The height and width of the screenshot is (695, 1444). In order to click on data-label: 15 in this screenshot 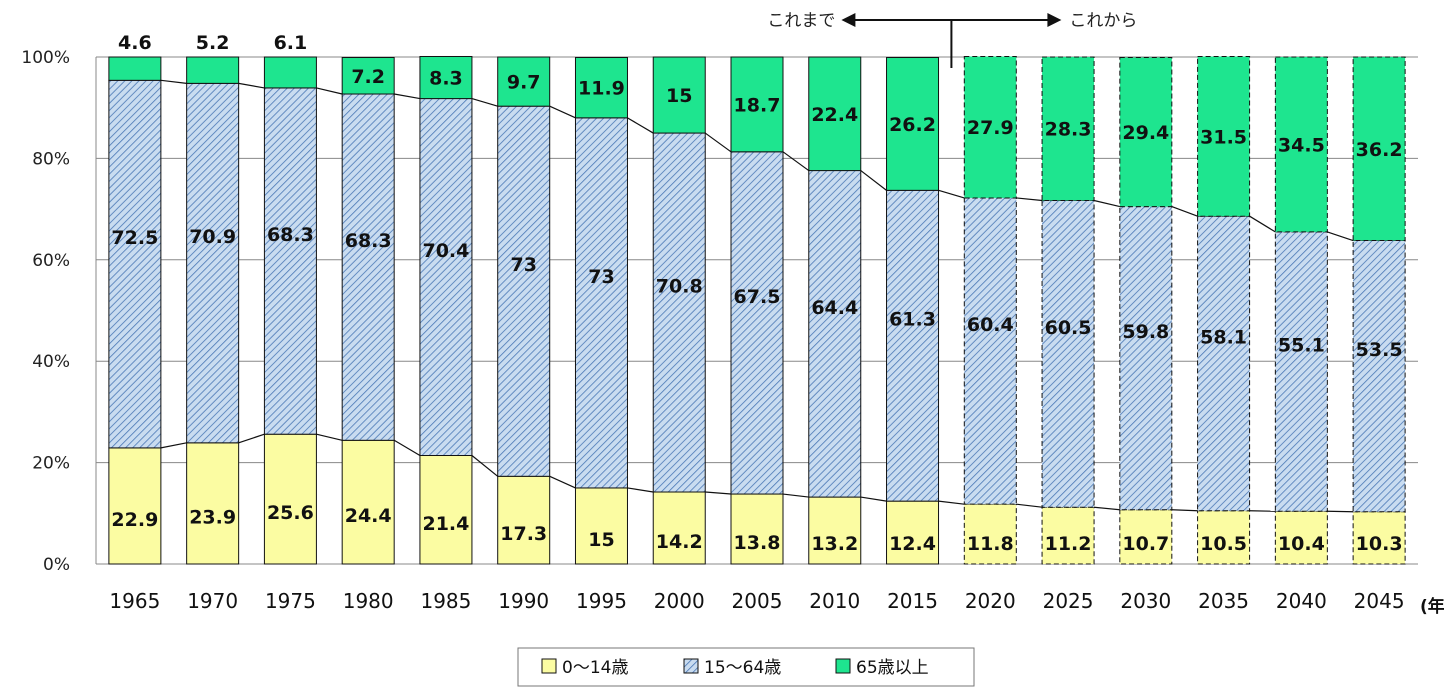, I will do `click(601, 540)`.